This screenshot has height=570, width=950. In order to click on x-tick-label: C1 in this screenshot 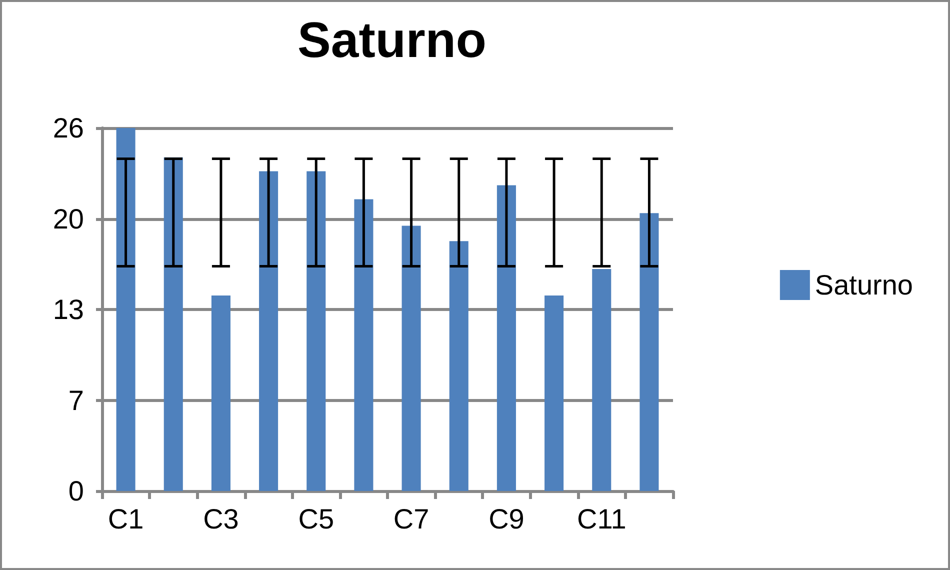, I will do `click(126, 519)`.